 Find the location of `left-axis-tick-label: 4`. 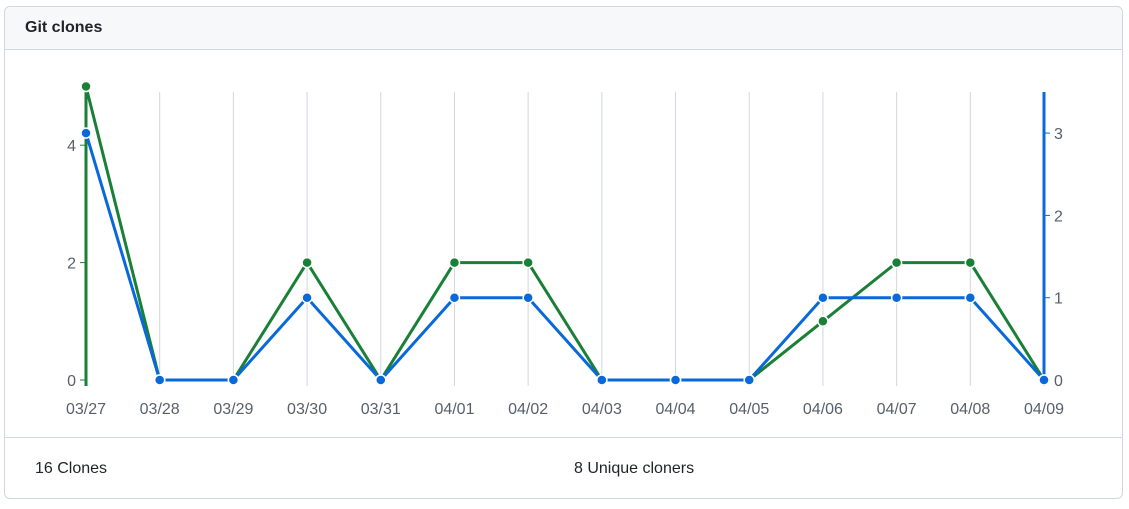

left-axis-tick-label: 4 is located at coordinates (71, 146).